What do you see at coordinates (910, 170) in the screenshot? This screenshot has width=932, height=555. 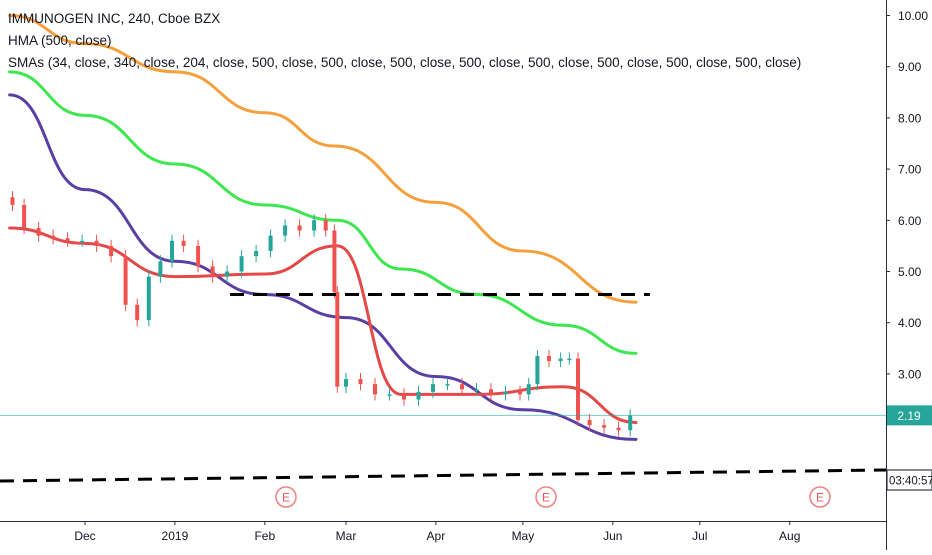 I see `y-tick-label: 7.00` at bounding box center [910, 170].